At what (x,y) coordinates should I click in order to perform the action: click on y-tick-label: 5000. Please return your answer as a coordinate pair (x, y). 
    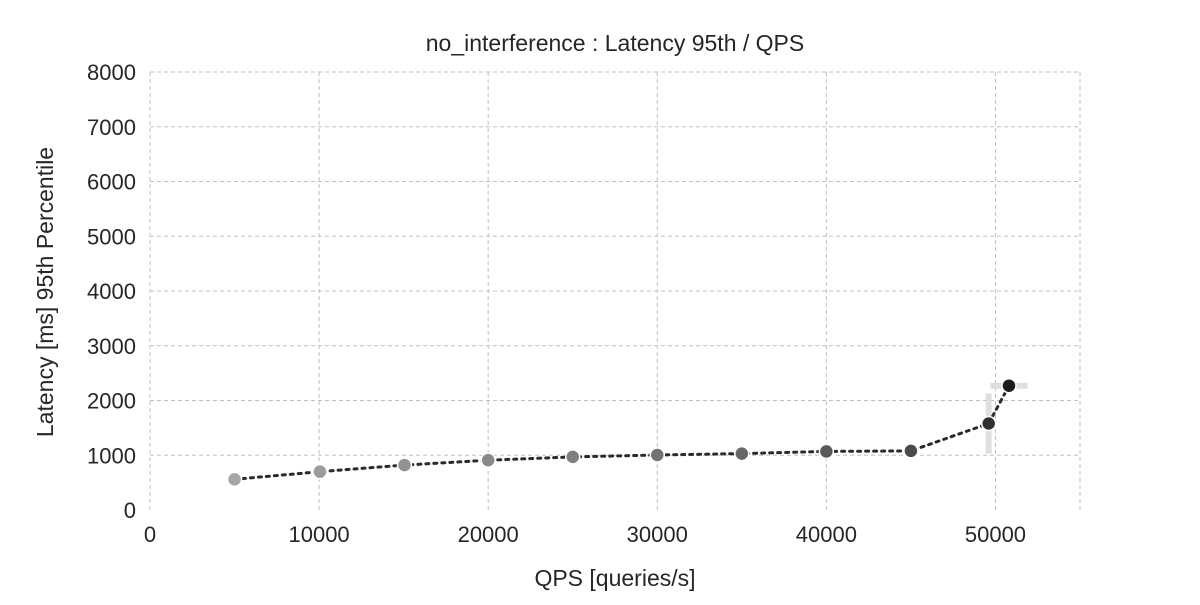
    Looking at the image, I should click on (111, 236).